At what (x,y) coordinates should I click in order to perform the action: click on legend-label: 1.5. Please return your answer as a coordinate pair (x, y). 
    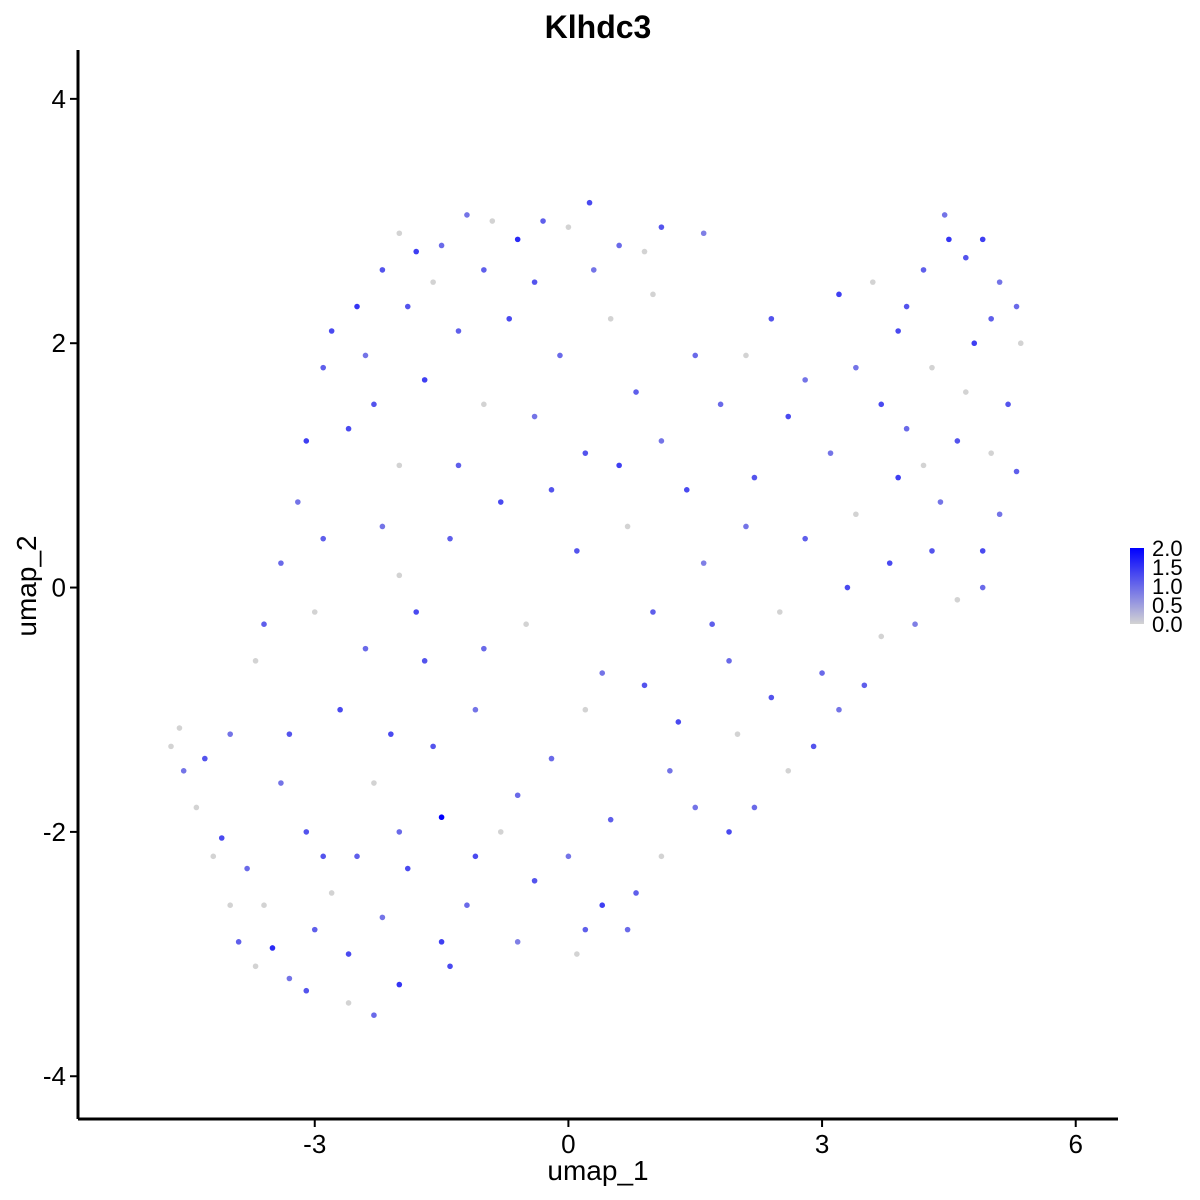
    Looking at the image, I should click on (1167, 567).